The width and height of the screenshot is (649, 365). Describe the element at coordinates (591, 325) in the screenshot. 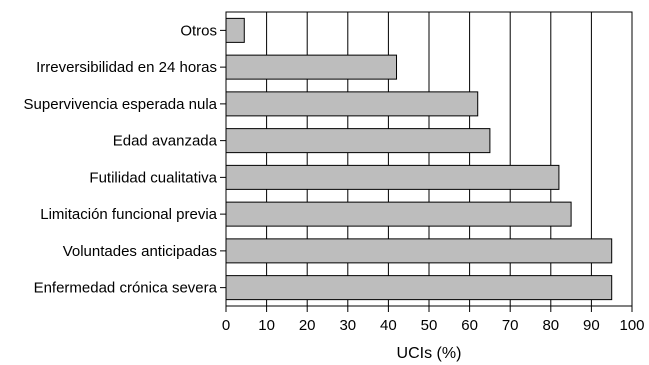

I see `x-tick-label: 90` at that location.